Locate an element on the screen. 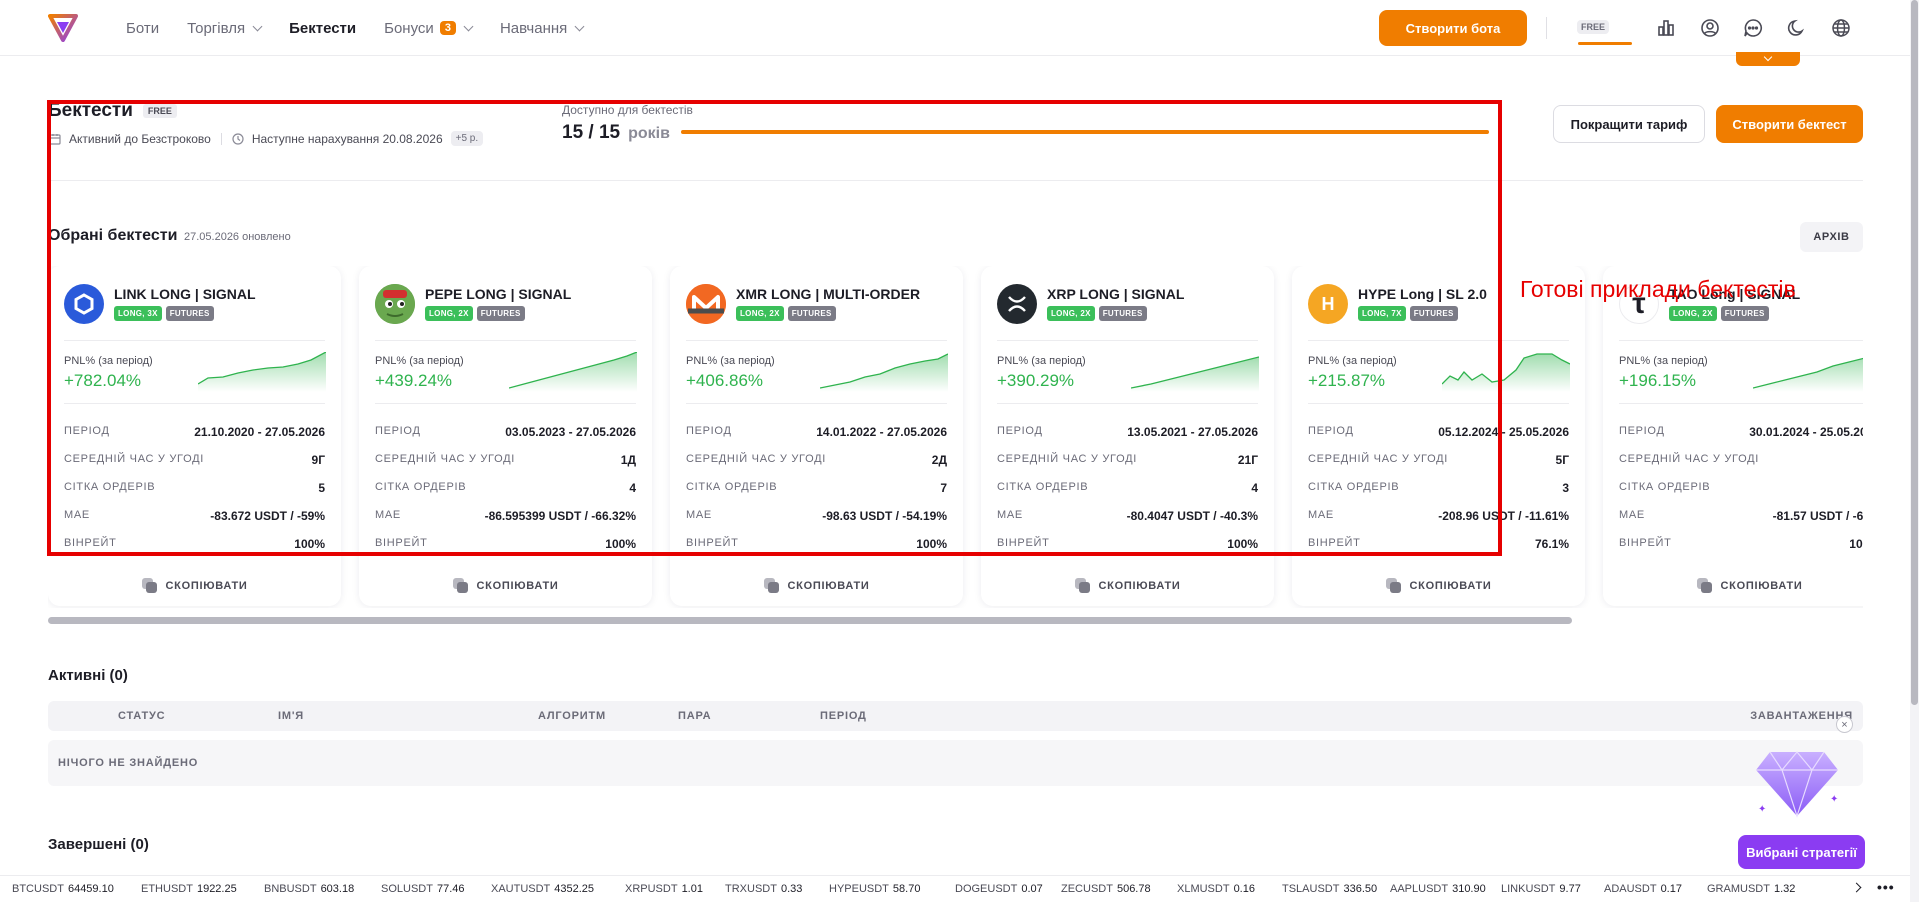  card-stat-row: СІТКА ОРДЕРІВ 4 is located at coordinates (505, 495).